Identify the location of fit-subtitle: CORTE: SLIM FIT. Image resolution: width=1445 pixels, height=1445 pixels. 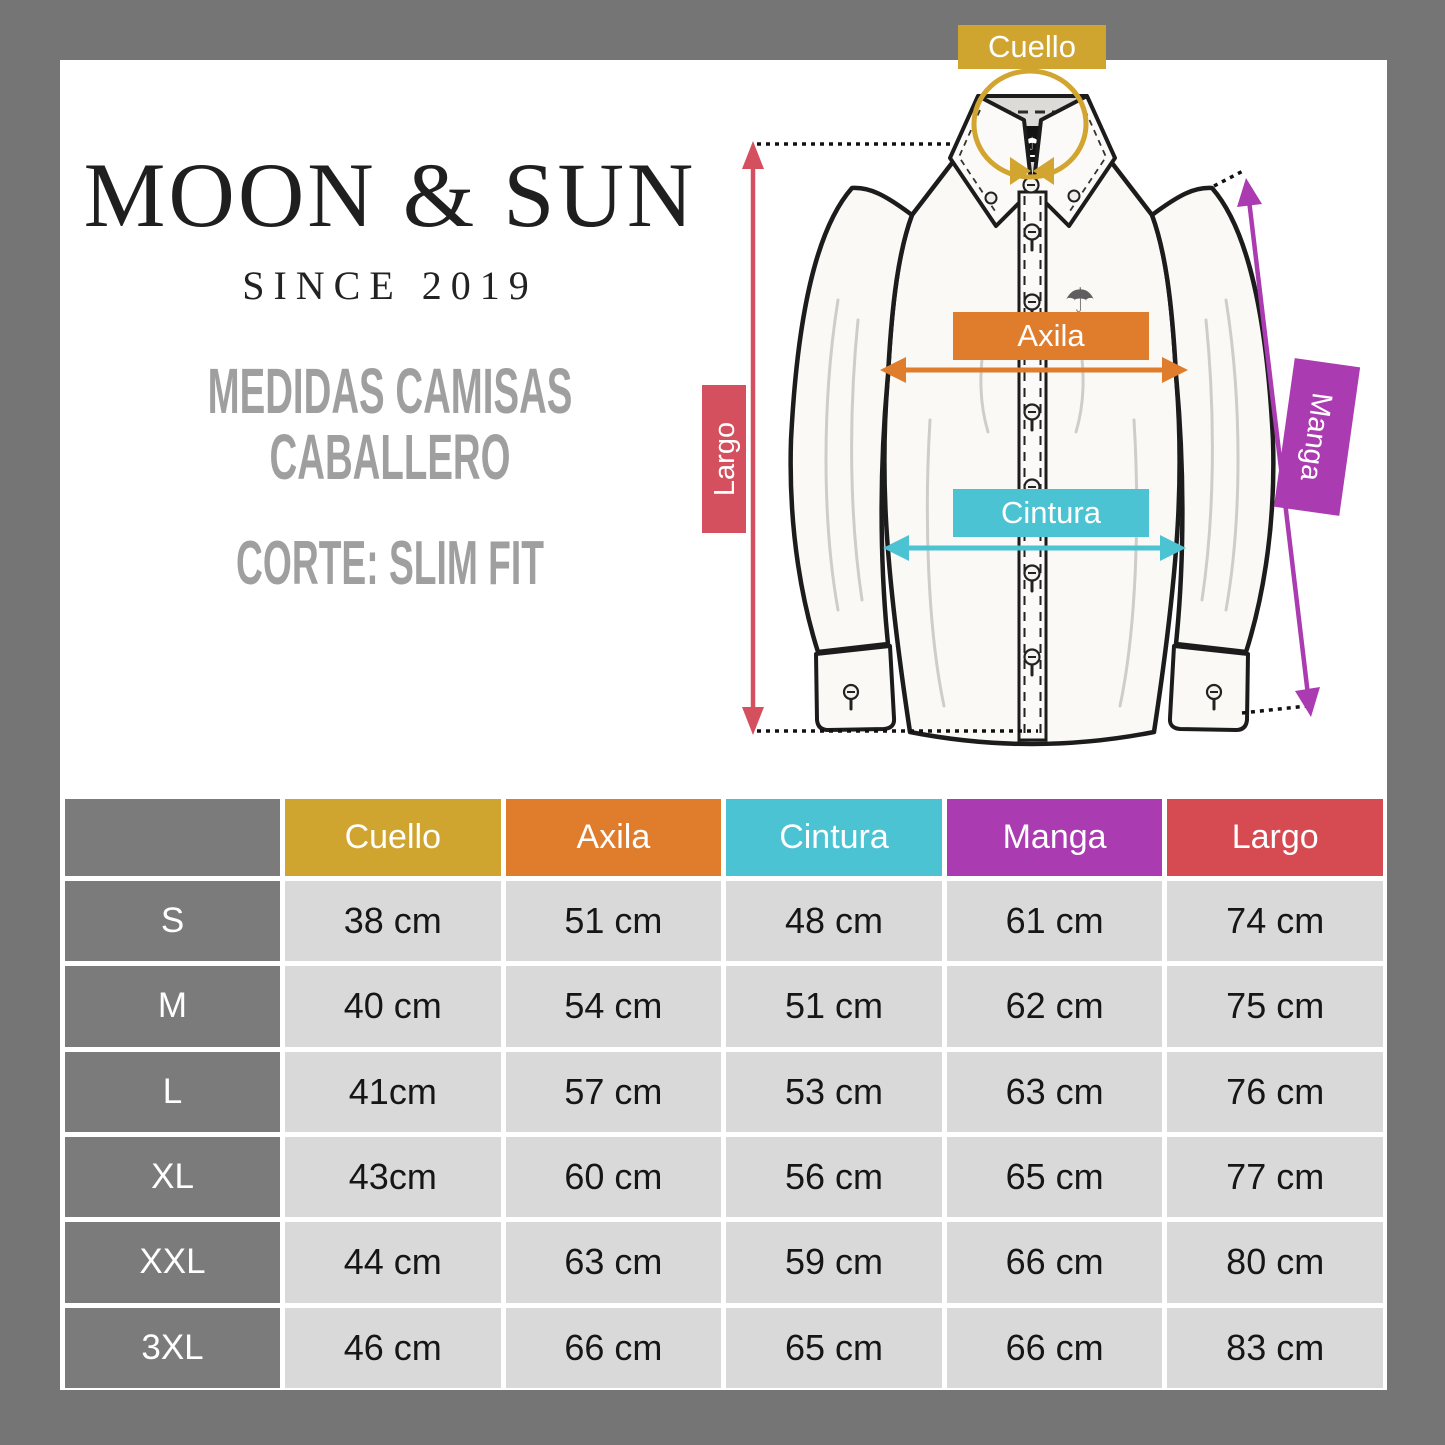
(390, 564).